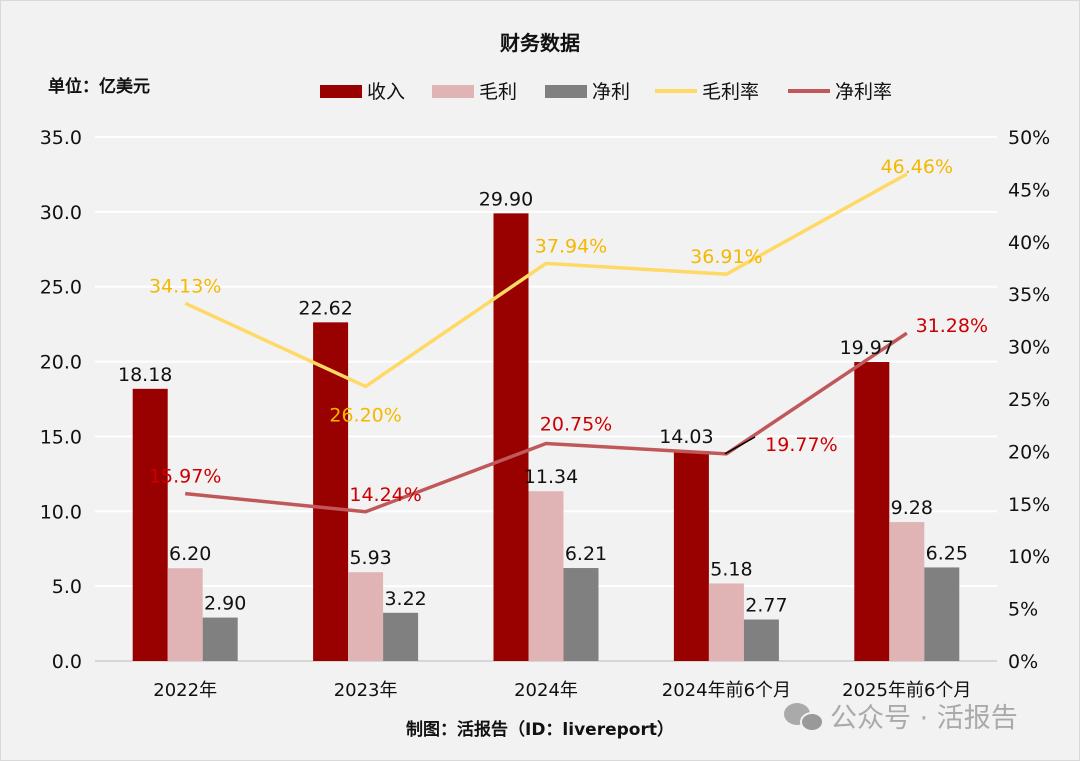 Image resolution: width=1080 pixels, height=761 pixels. What do you see at coordinates (863, 92) in the screenshot?
I see `legend-label: 净利率` at bounding box center [863, 92].